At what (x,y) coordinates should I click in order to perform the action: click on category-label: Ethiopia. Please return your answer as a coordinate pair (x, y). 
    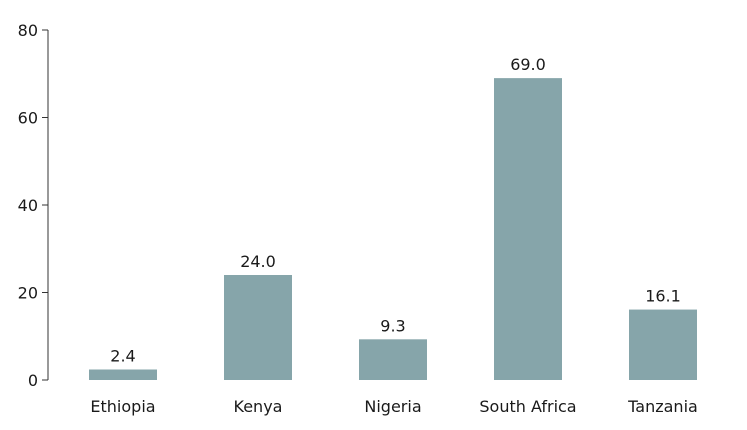
    Looking at the image, I should click on (122, 406).